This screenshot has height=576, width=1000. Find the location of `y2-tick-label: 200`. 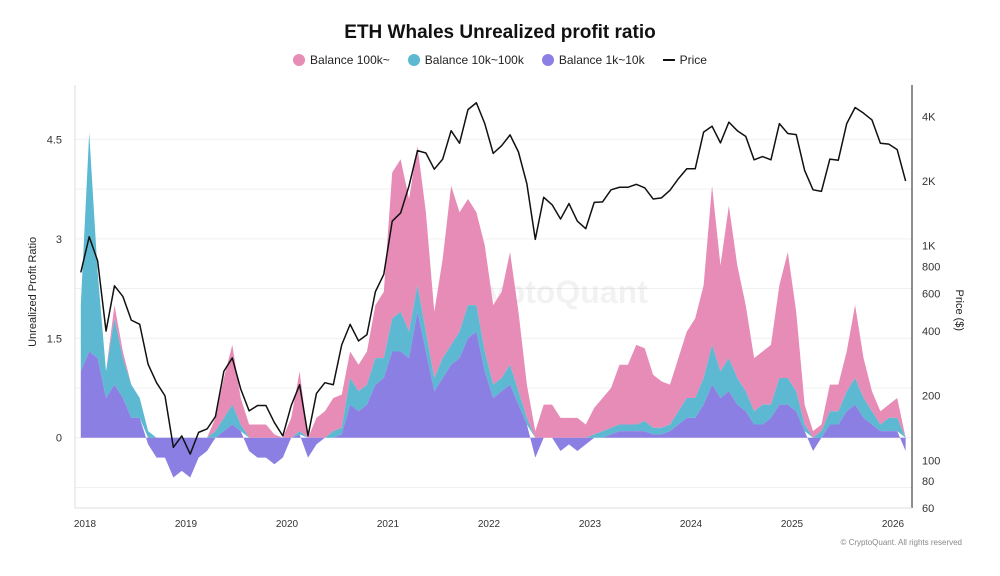

y2-tick-label: 200 is located at coordinates (931, 397).